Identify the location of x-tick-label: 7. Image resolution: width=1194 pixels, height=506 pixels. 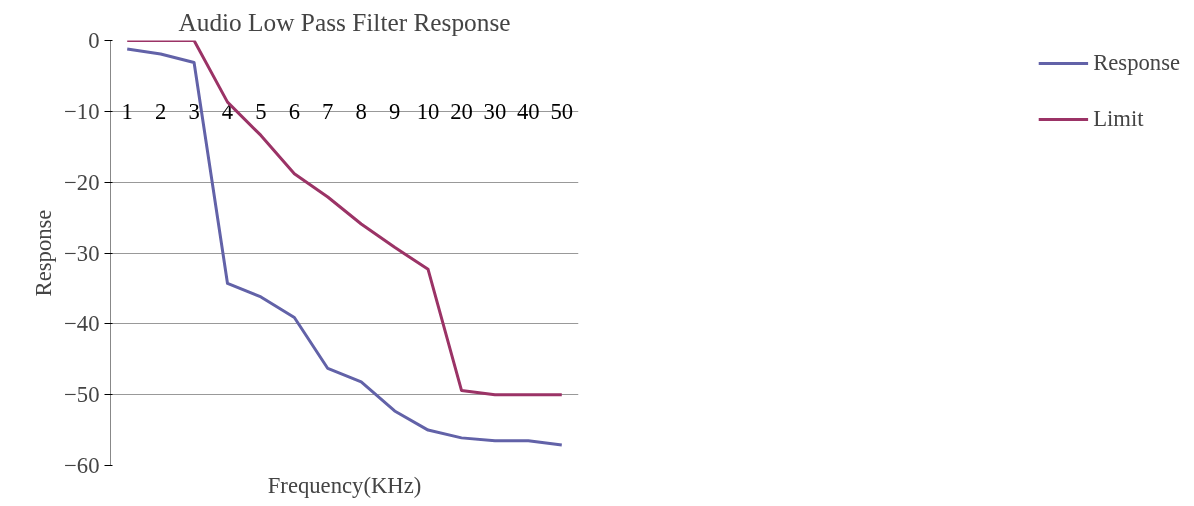
(328, 111).